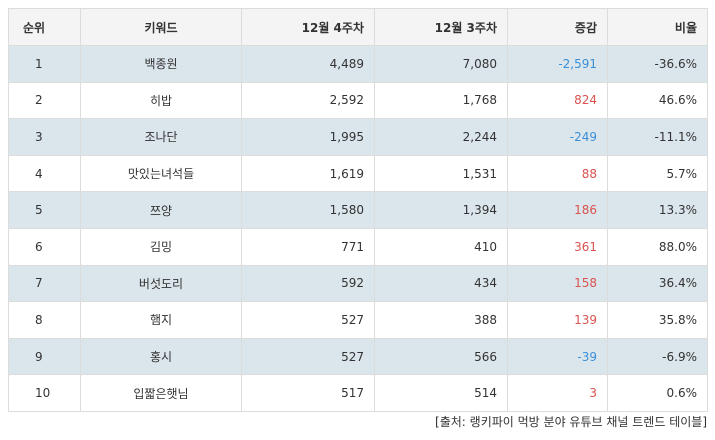 The height and width of the screenshot is (440, 715). Describe the element at coordinates (557, 173) in the screenshot. I see `cell-change: 88` at that location.